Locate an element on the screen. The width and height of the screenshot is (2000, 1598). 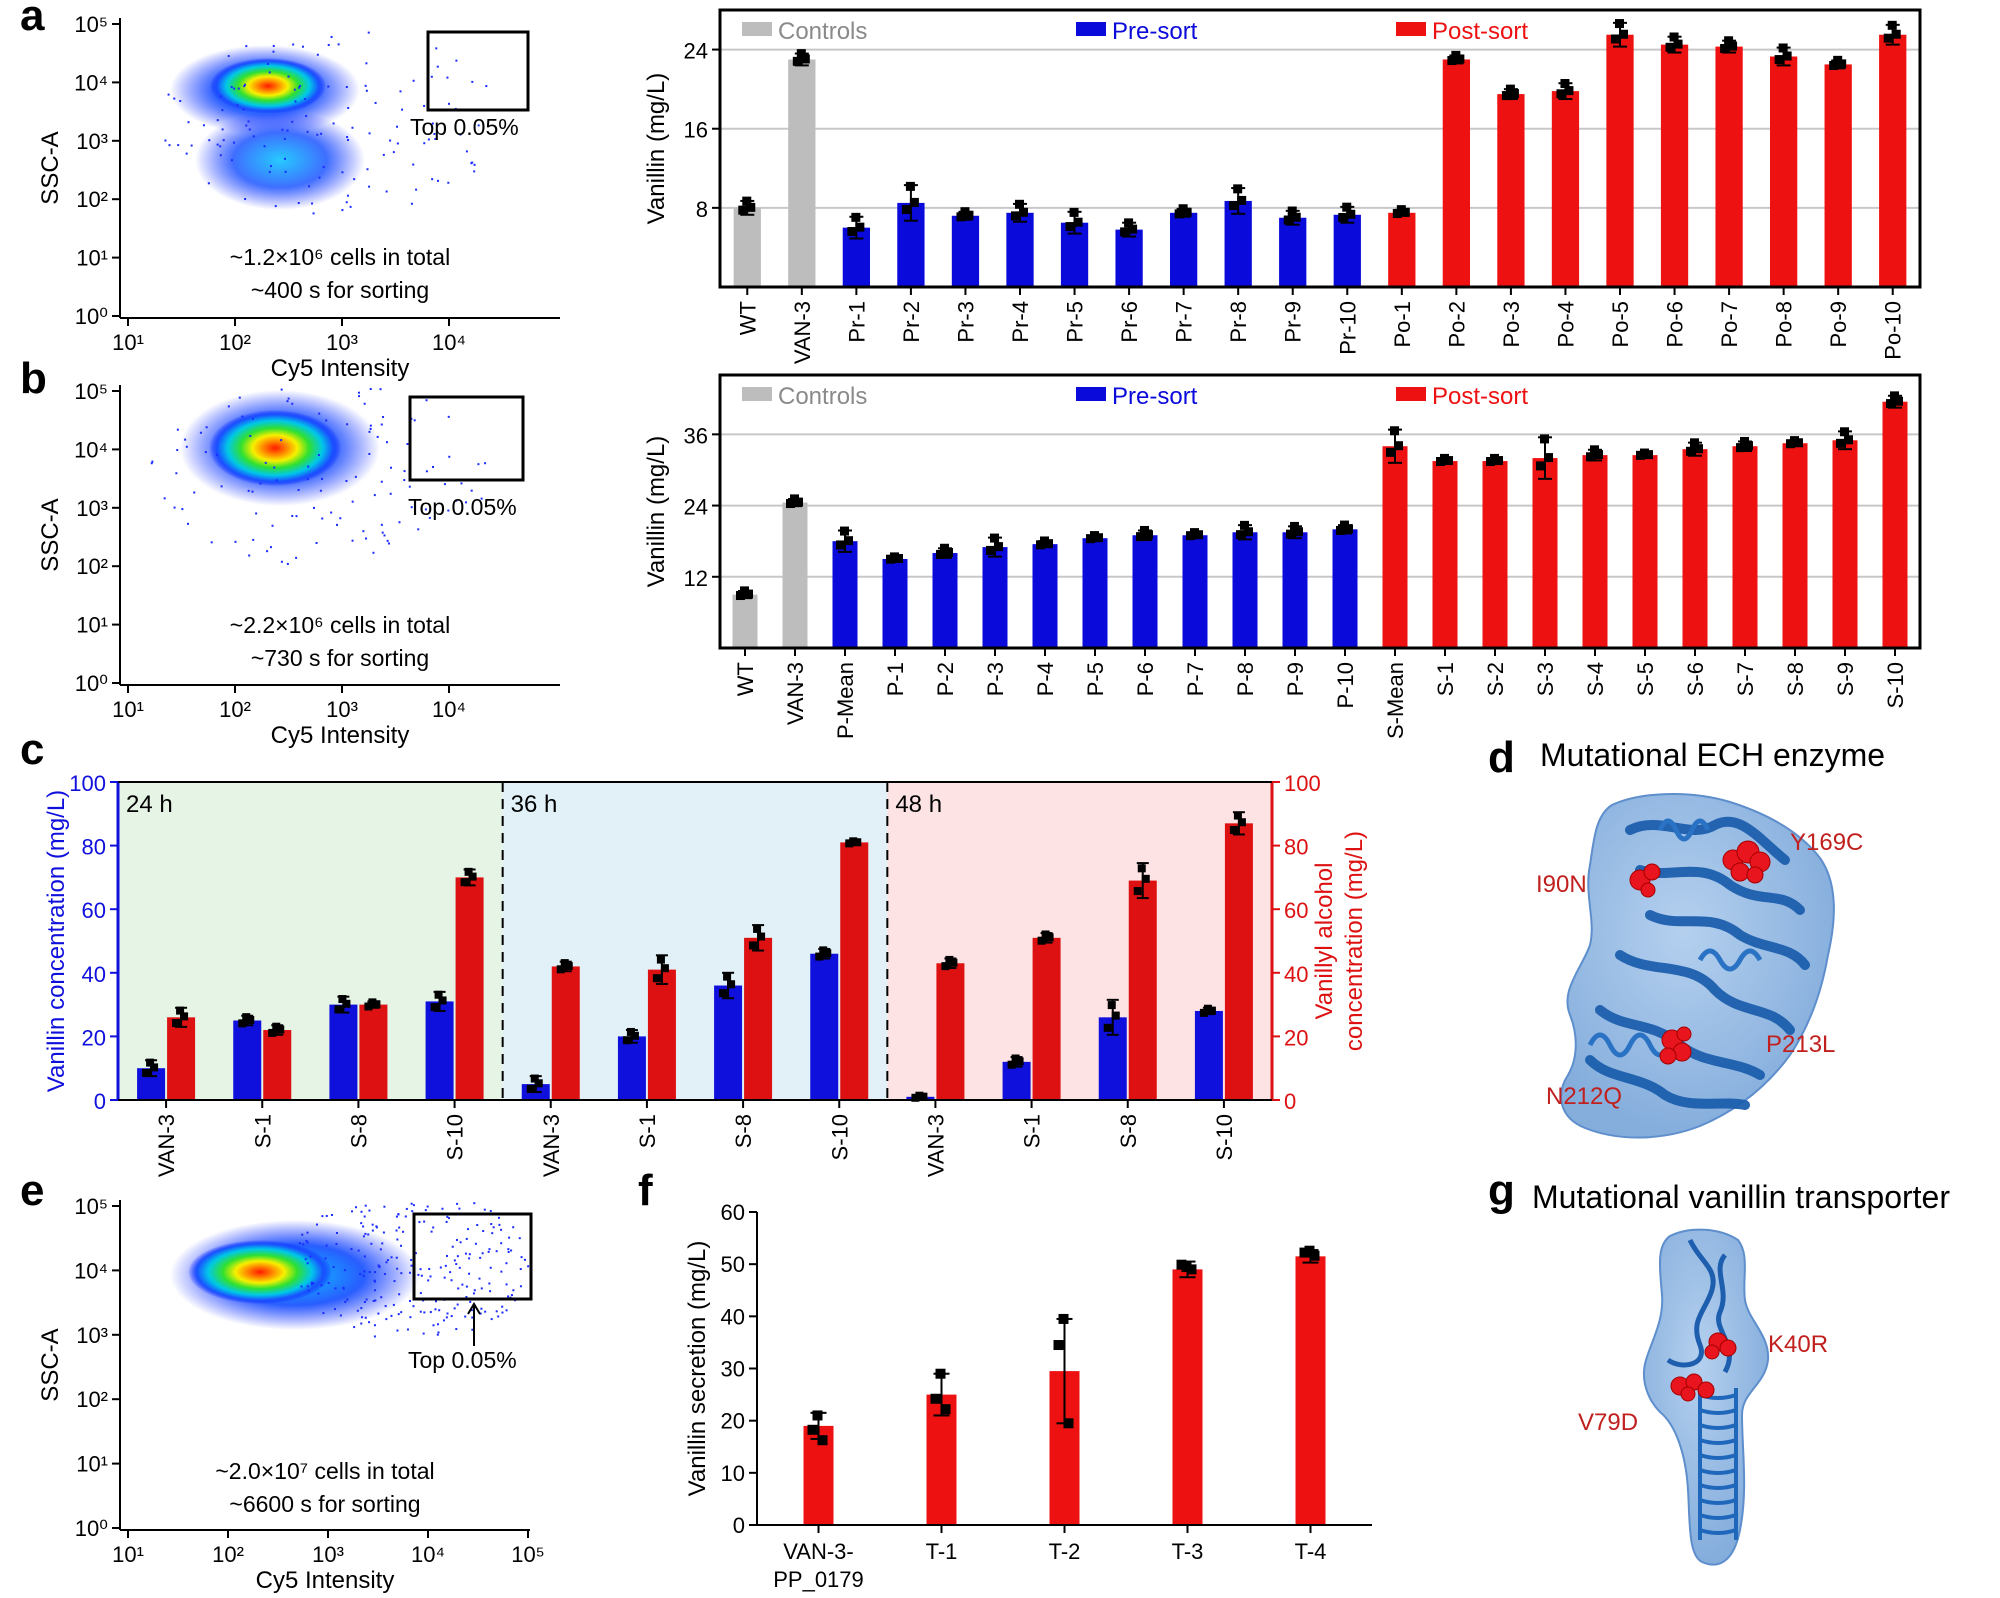
x-tick-label: P-Mean is located at coordinates (845, 700).